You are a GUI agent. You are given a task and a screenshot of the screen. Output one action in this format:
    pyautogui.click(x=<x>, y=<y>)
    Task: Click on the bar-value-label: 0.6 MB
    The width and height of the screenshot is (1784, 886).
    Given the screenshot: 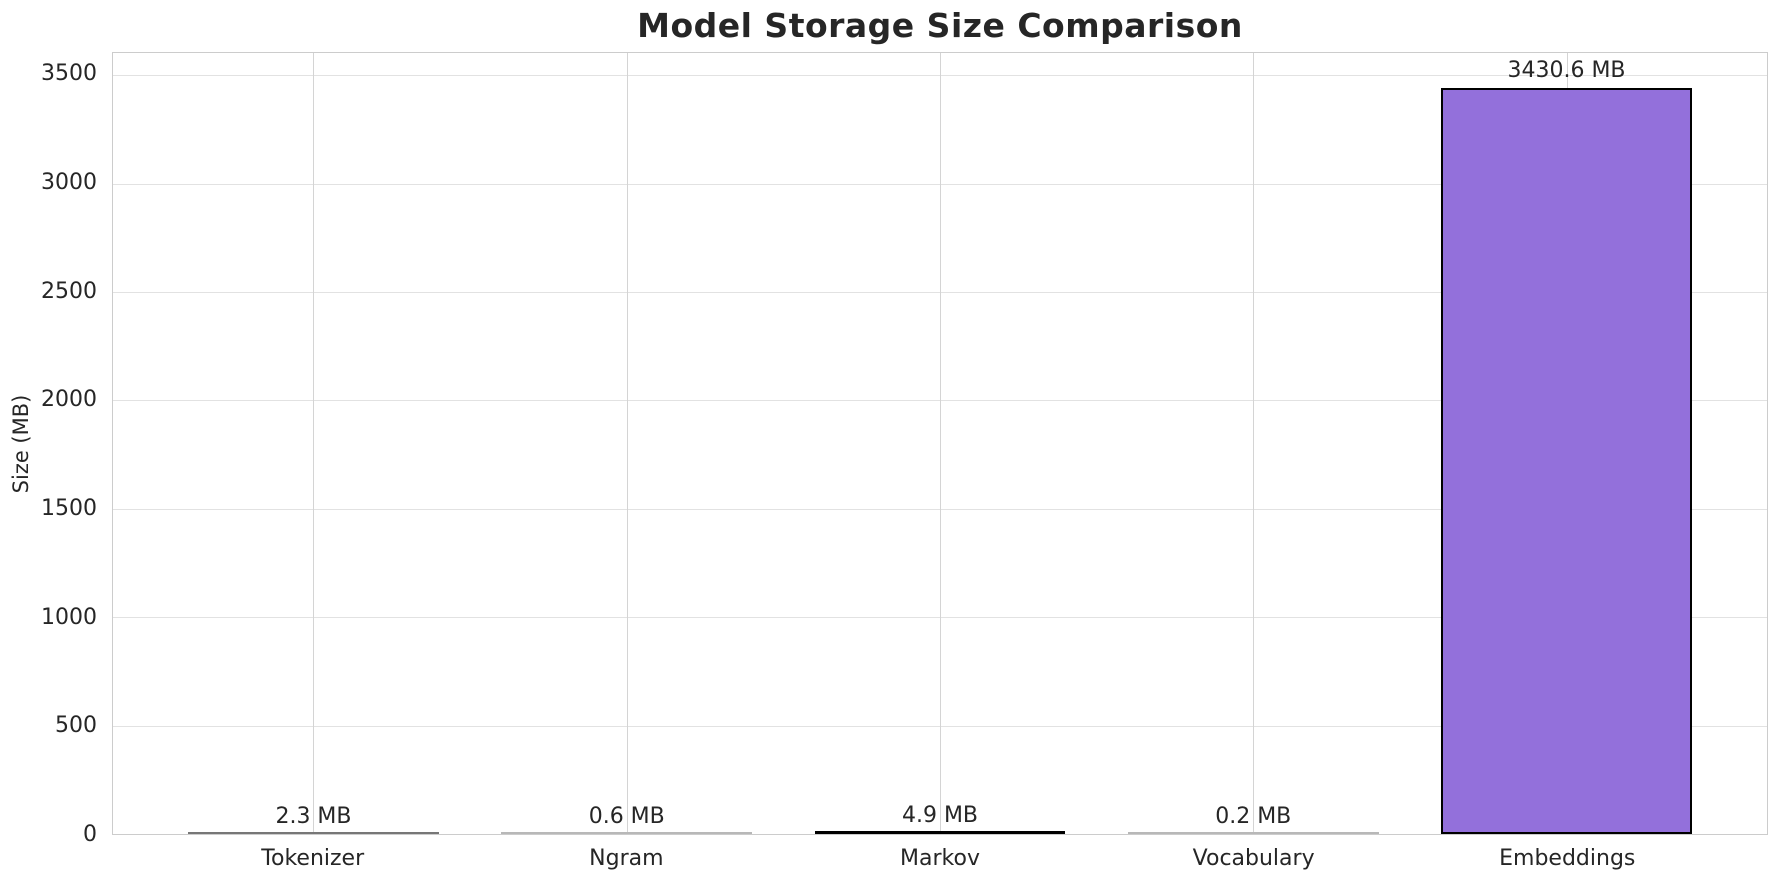 What is the action you would take?
    pyautogui.click(x=626, y=816)
    